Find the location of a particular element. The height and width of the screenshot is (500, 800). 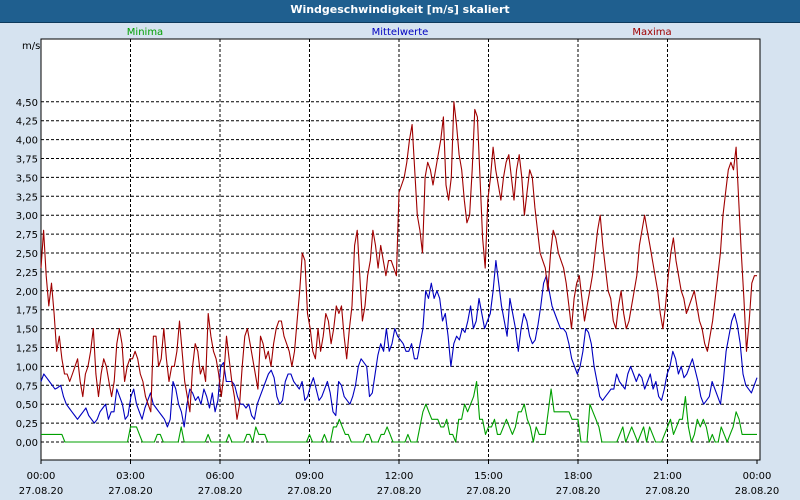

y-tick-label: 4,50 is located at coordinates (27, 103).